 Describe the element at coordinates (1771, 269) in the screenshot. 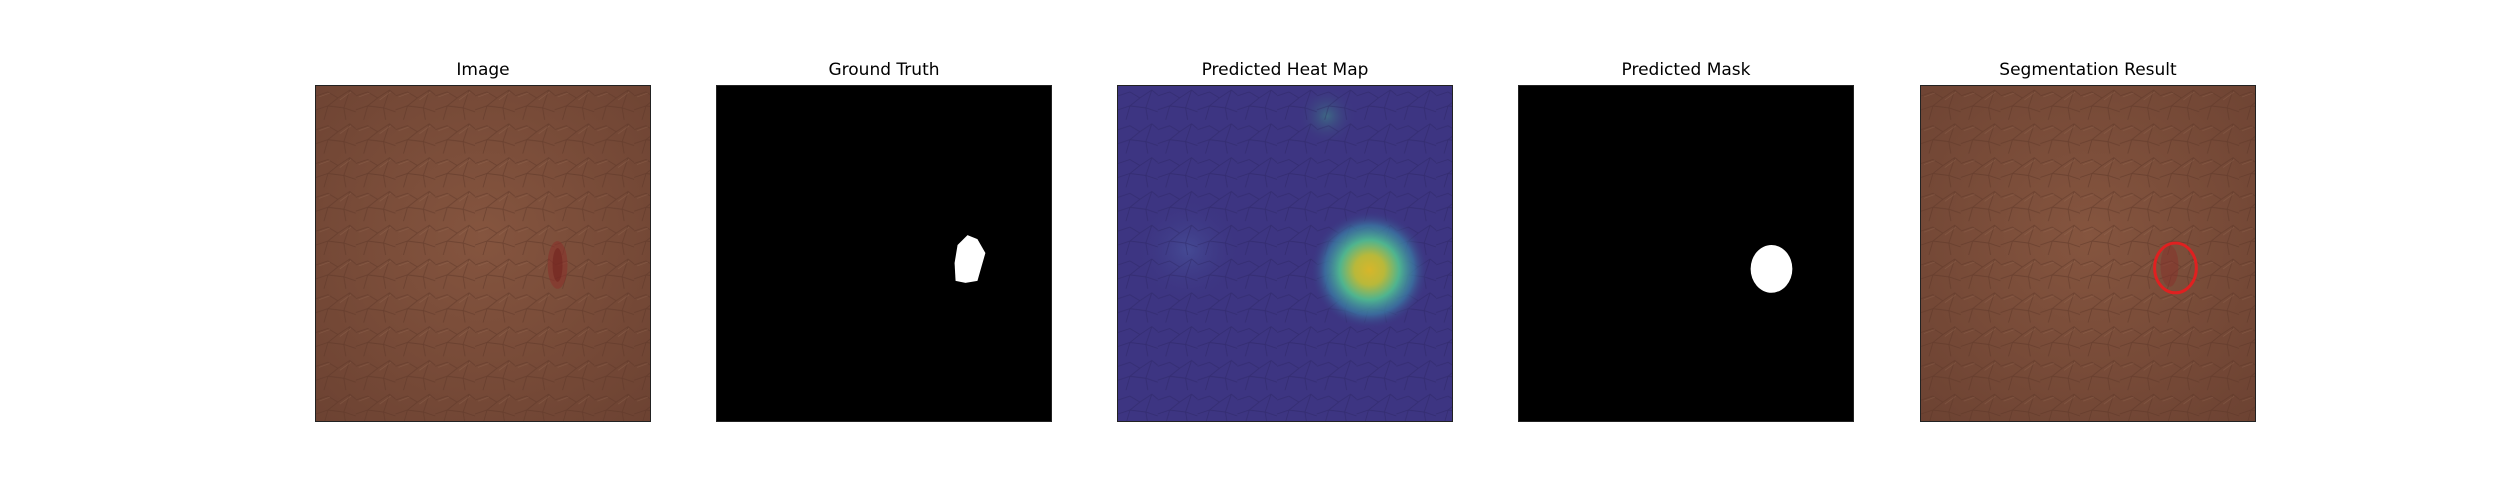

I see `predicted-mask-region` at that location.